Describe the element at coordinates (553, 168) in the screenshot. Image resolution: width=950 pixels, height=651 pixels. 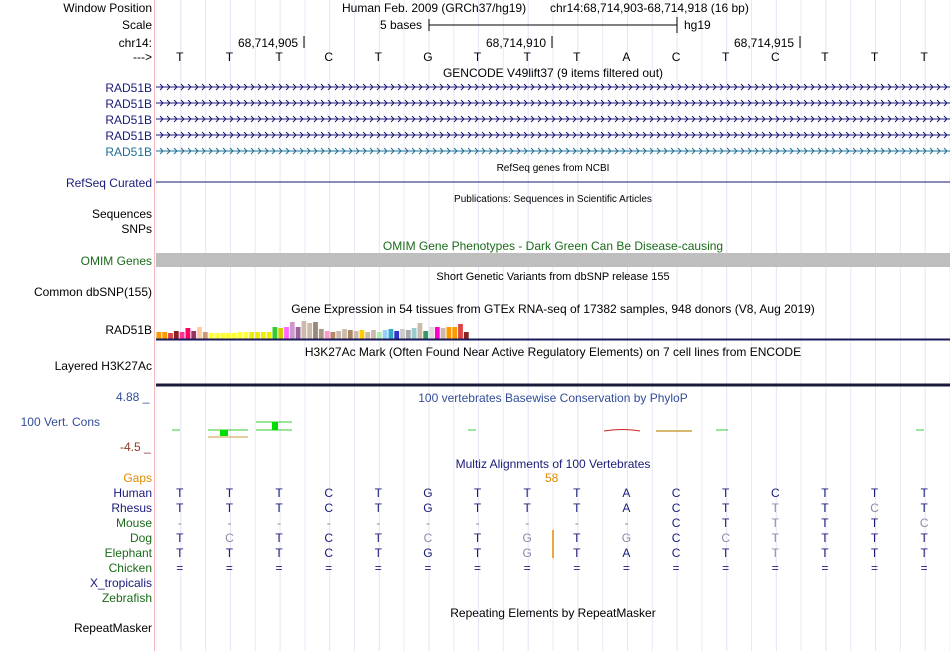
I see `refseq-title: RefSeq genes from NCBI` at that location.